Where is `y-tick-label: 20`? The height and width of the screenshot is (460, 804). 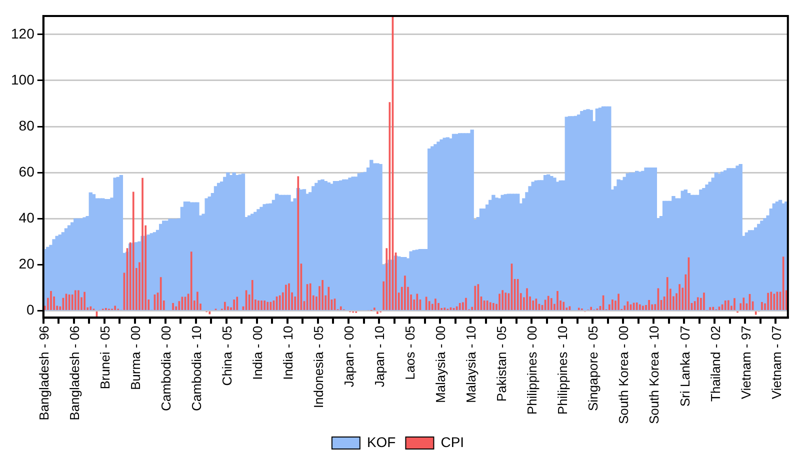
y-tick-label: 20 is located at coordinates (26, 264).